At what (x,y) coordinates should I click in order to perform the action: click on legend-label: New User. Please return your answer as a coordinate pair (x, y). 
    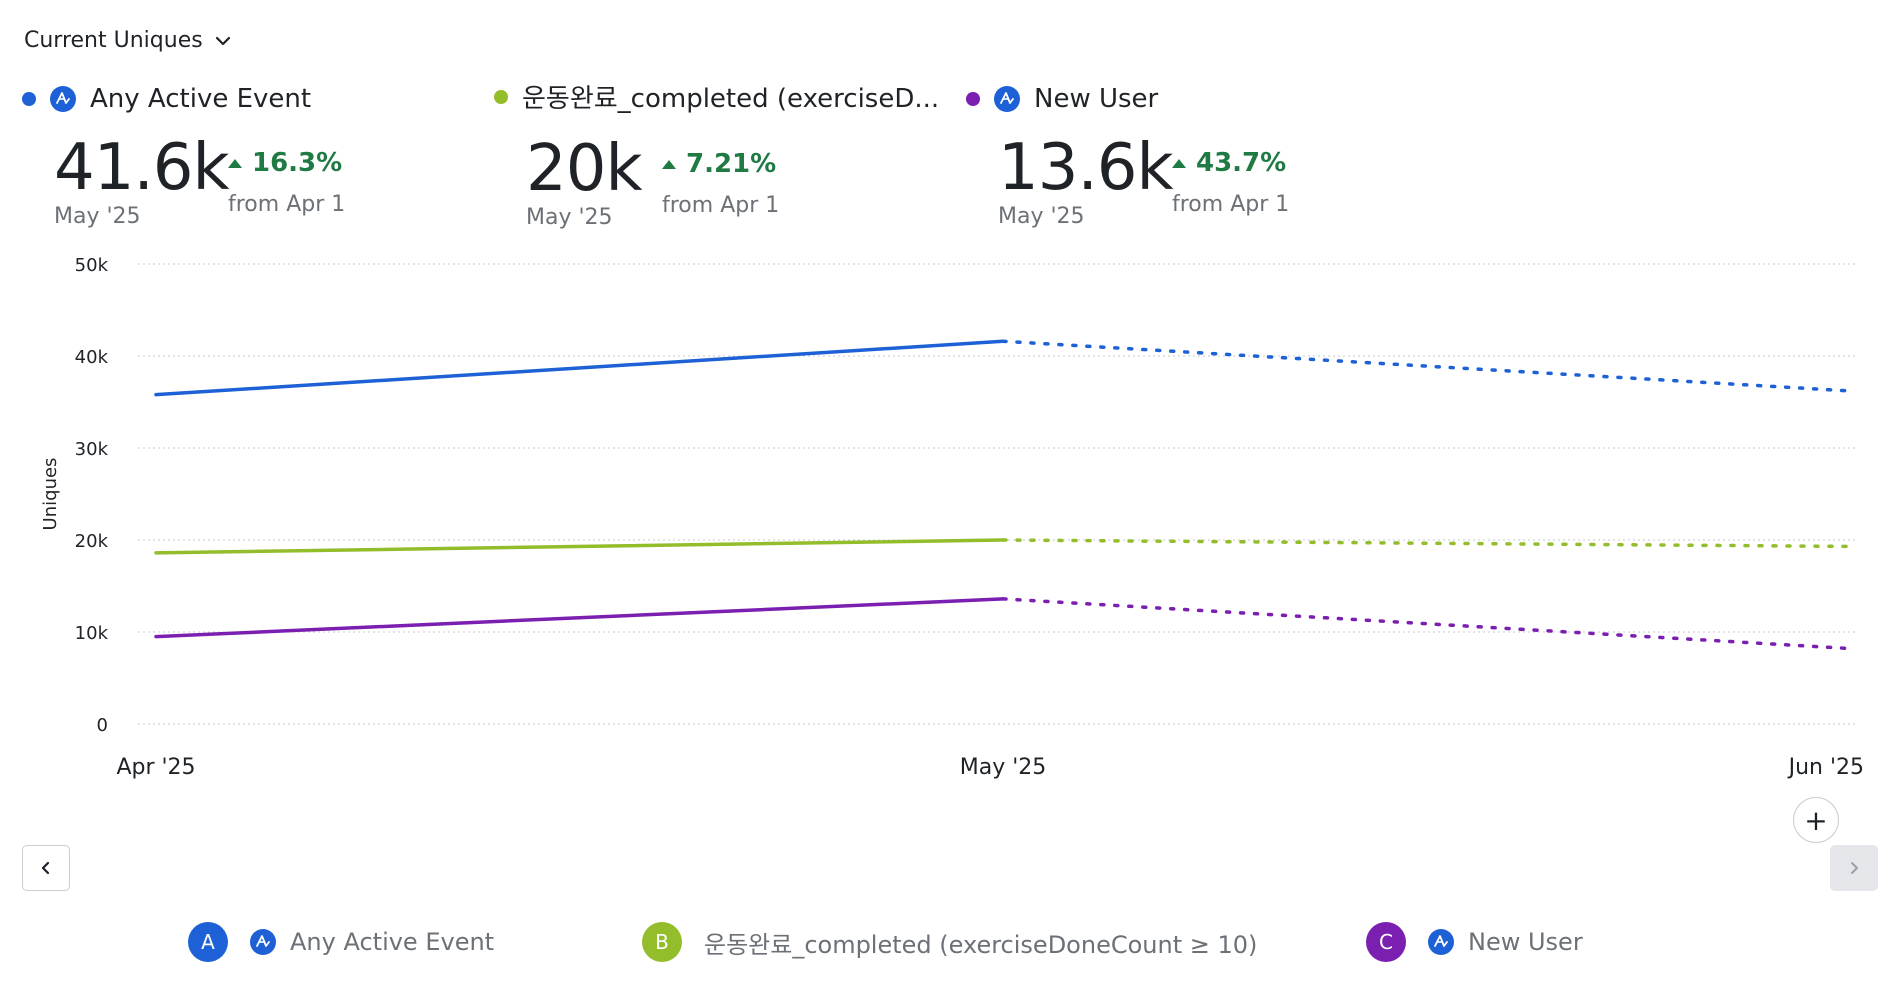
    Looking at the image, I should click on (1525, 942).